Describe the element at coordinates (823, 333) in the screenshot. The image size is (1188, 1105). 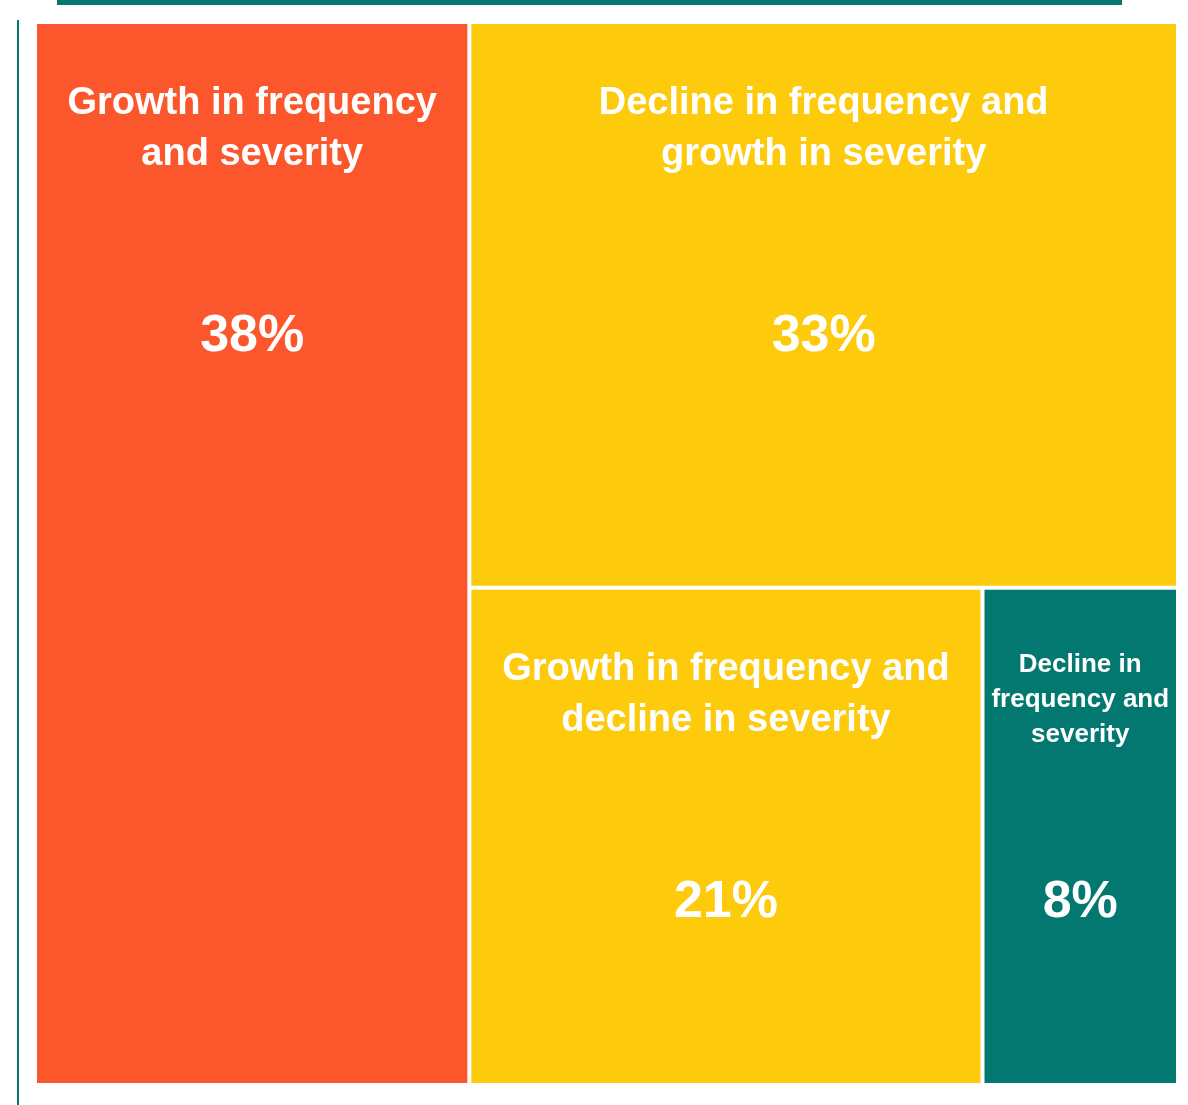
I see `data-label: 33%` at that location.